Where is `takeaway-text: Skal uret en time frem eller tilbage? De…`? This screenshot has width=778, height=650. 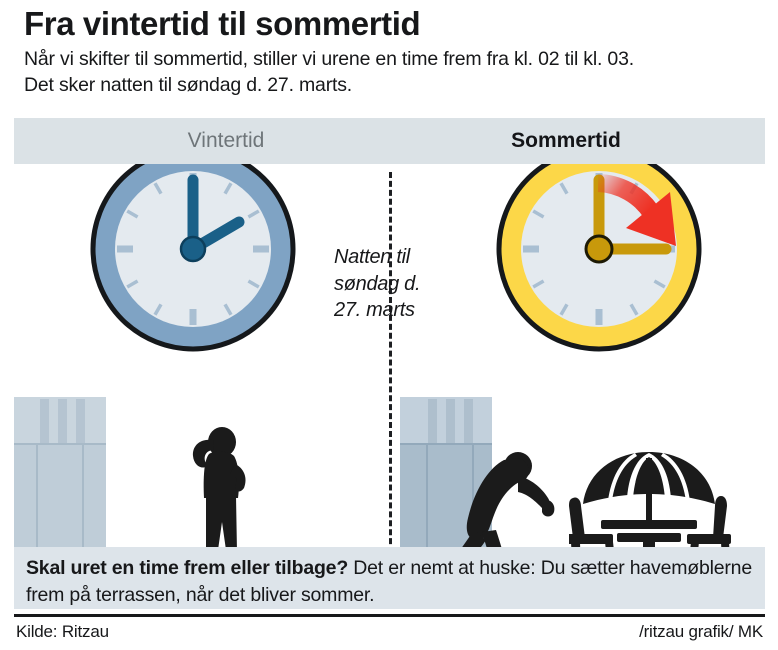 takeaway-text: Skal uret en time frem eller tilbage? De… is located at coordinates (389, 582).